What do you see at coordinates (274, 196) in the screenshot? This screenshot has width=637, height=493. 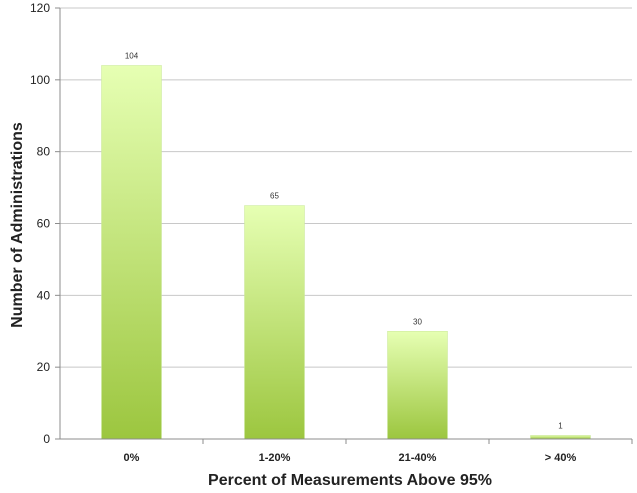 I see `data-label: 65` at bounding box center [274, 196].